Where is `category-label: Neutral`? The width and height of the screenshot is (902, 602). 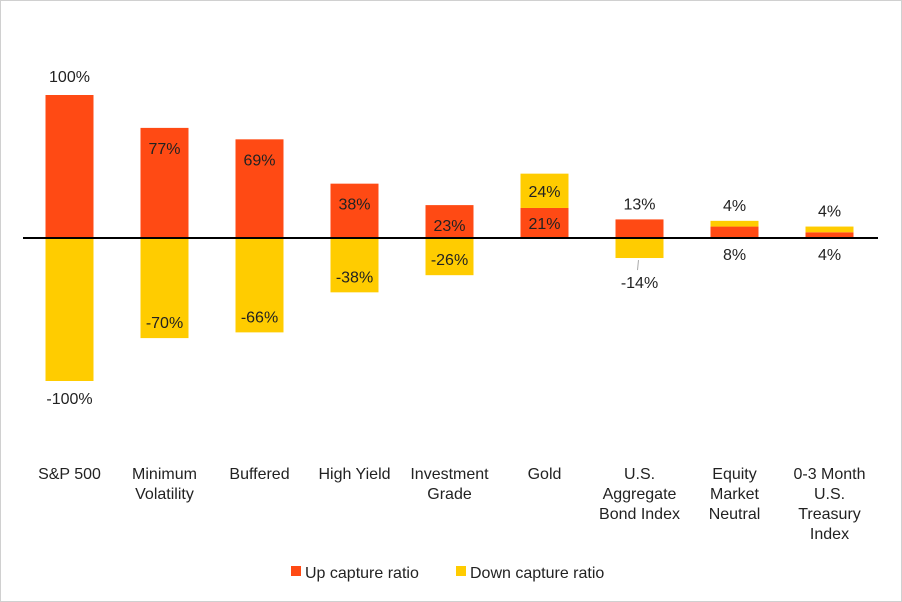 category-label: Neutral is located at coordinates (735, 514).